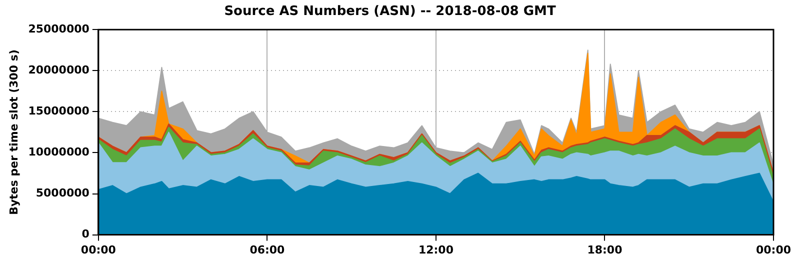 This screenshot has width=794, height=260. What do you see at coordinates (13, 132) in the screenshot?
I see `y-axis-title: Bytes per time slot (300 s)` at bounding box center [13, 132].